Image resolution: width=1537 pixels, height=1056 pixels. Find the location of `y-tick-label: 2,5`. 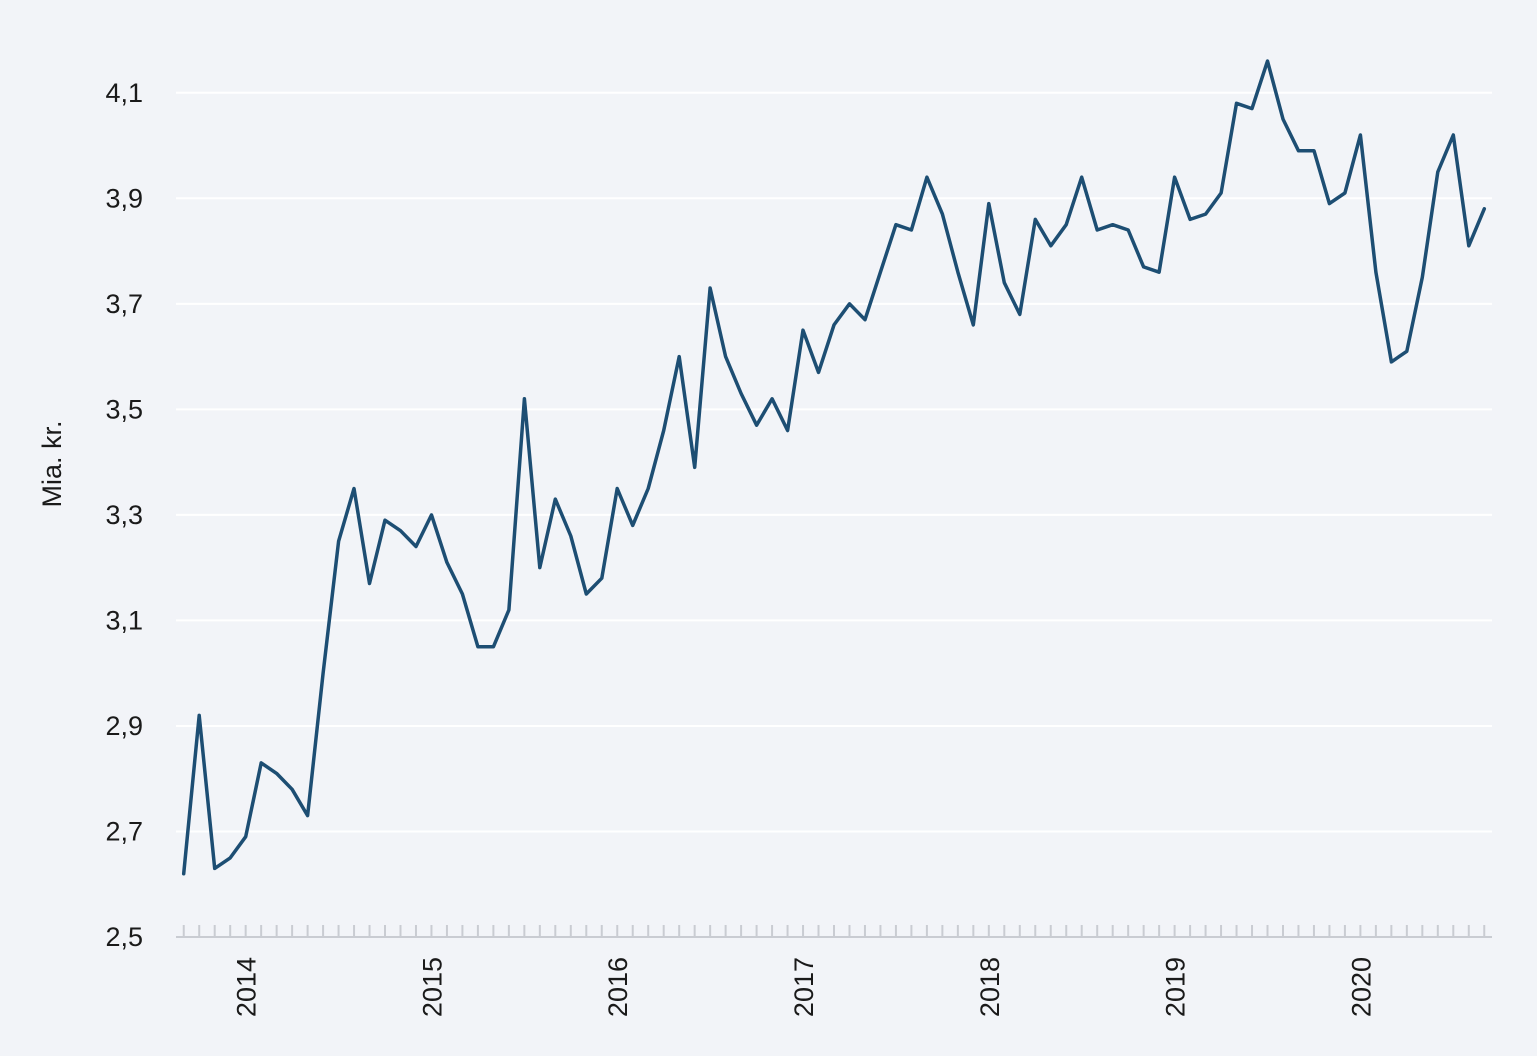

y-tick-label: 2,5 is located at coordinates (124, 937).